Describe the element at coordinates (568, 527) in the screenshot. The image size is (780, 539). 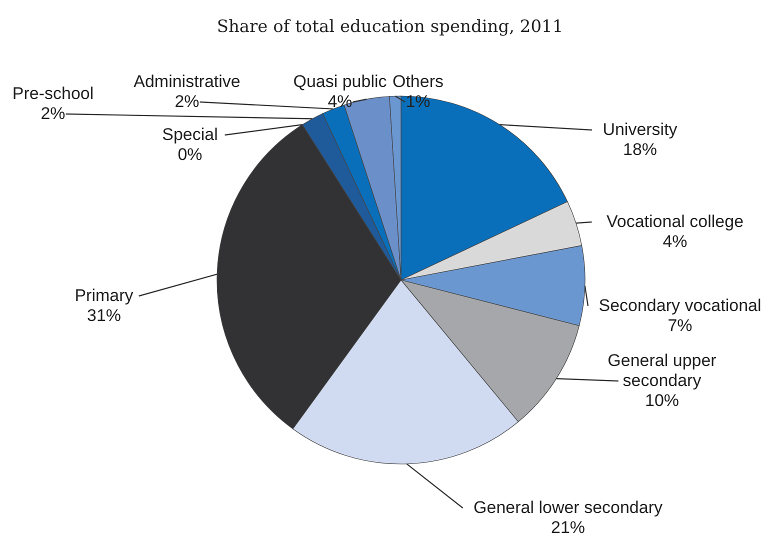
I see `data-label: 21%` at that location.